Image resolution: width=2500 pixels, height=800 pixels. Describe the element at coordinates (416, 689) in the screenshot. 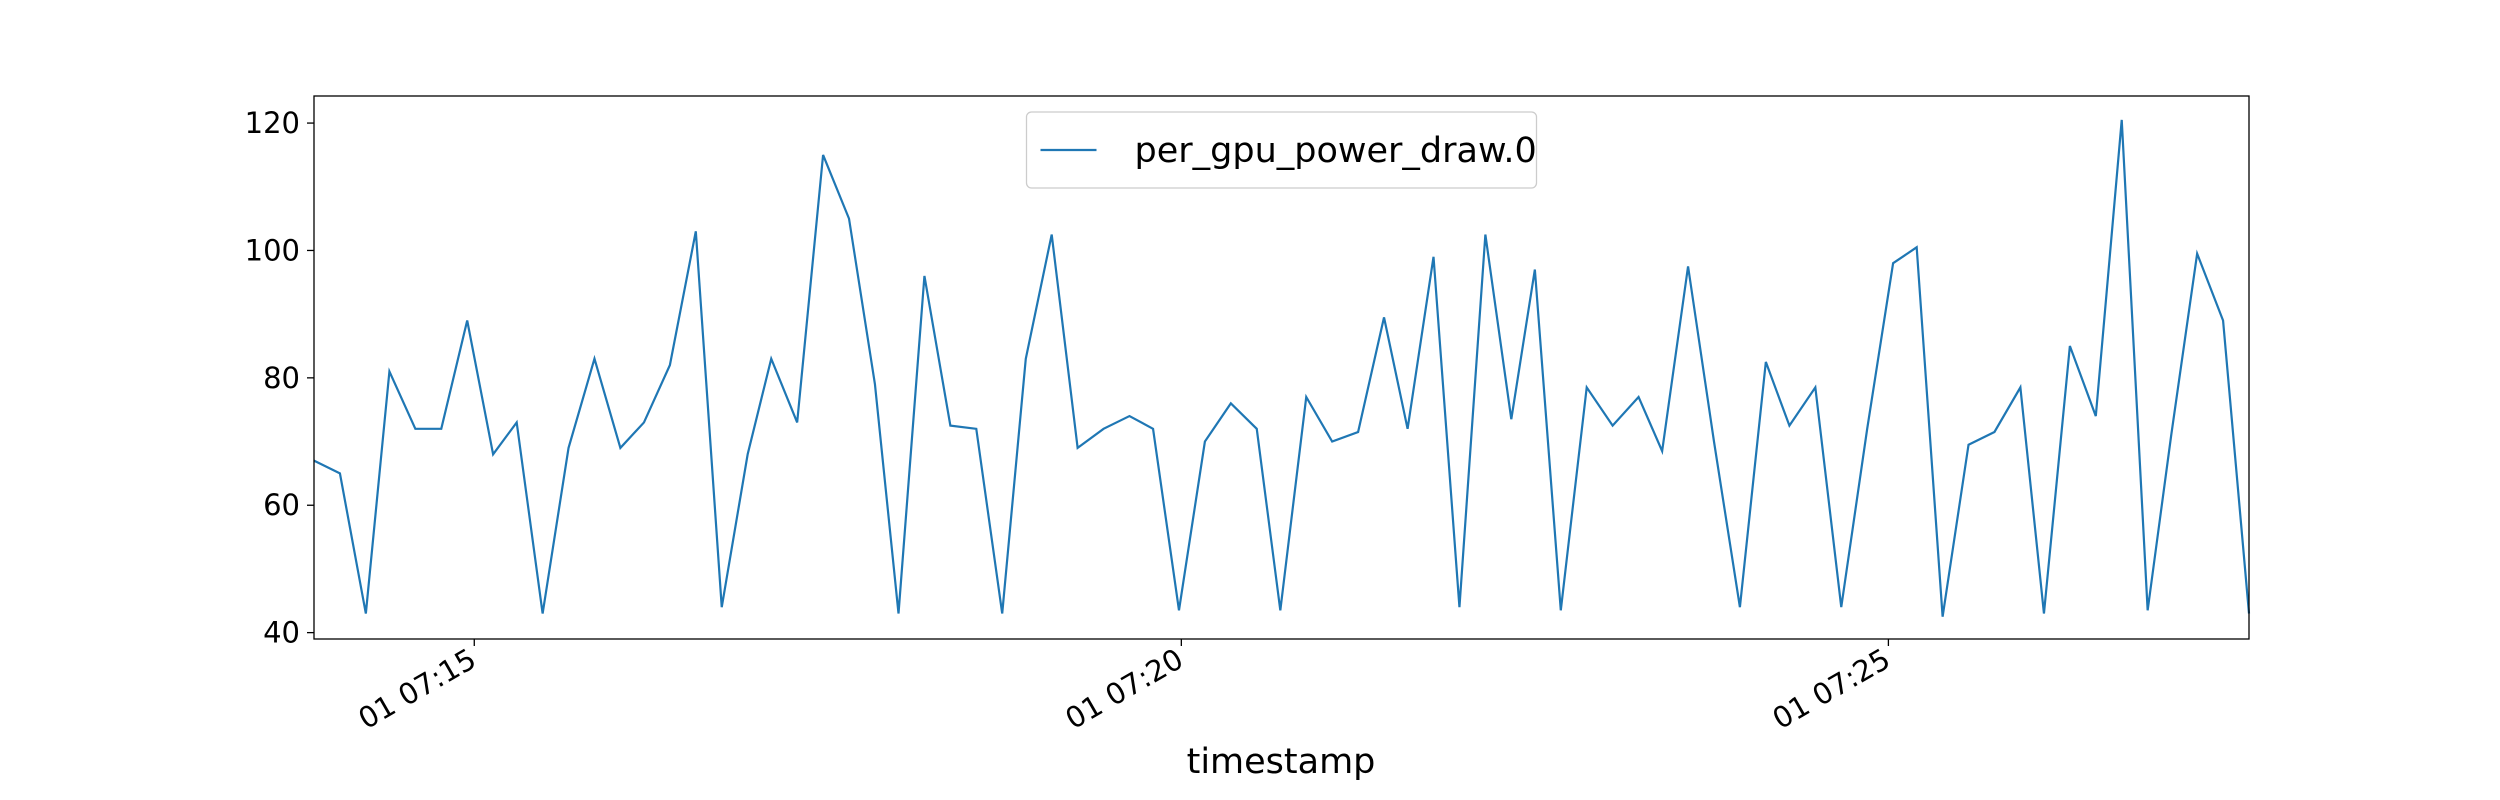

I see `x-tick-label: 01 07:15` at that location.